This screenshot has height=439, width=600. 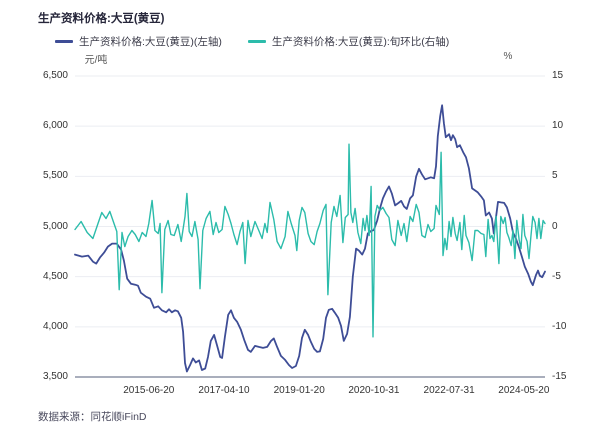 I want to click on y-axis-tick-label: 4,000, so click(x=55, y=326).